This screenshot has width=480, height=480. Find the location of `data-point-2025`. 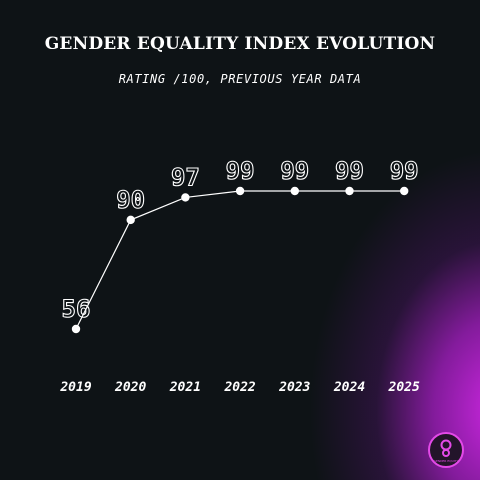

data-point-2025 is located at coordinates (404, 191).